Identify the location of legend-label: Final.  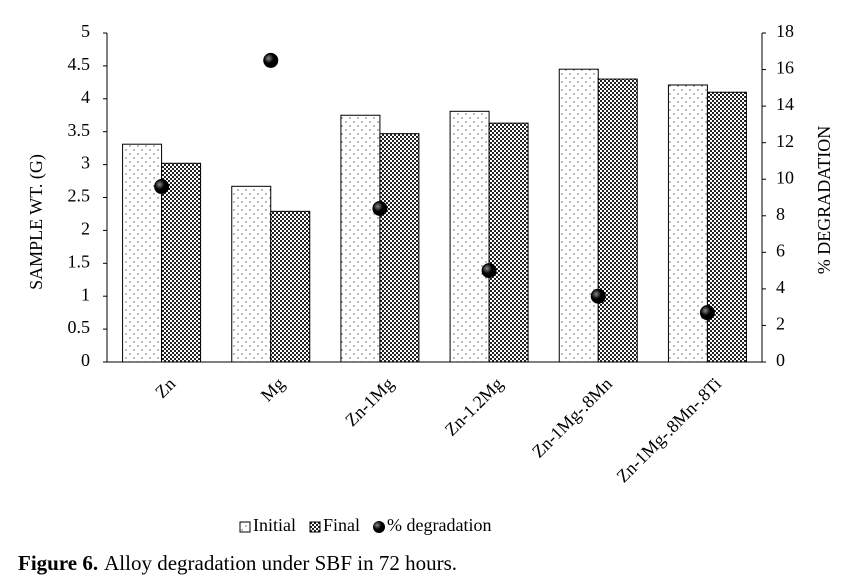
(341, 525).